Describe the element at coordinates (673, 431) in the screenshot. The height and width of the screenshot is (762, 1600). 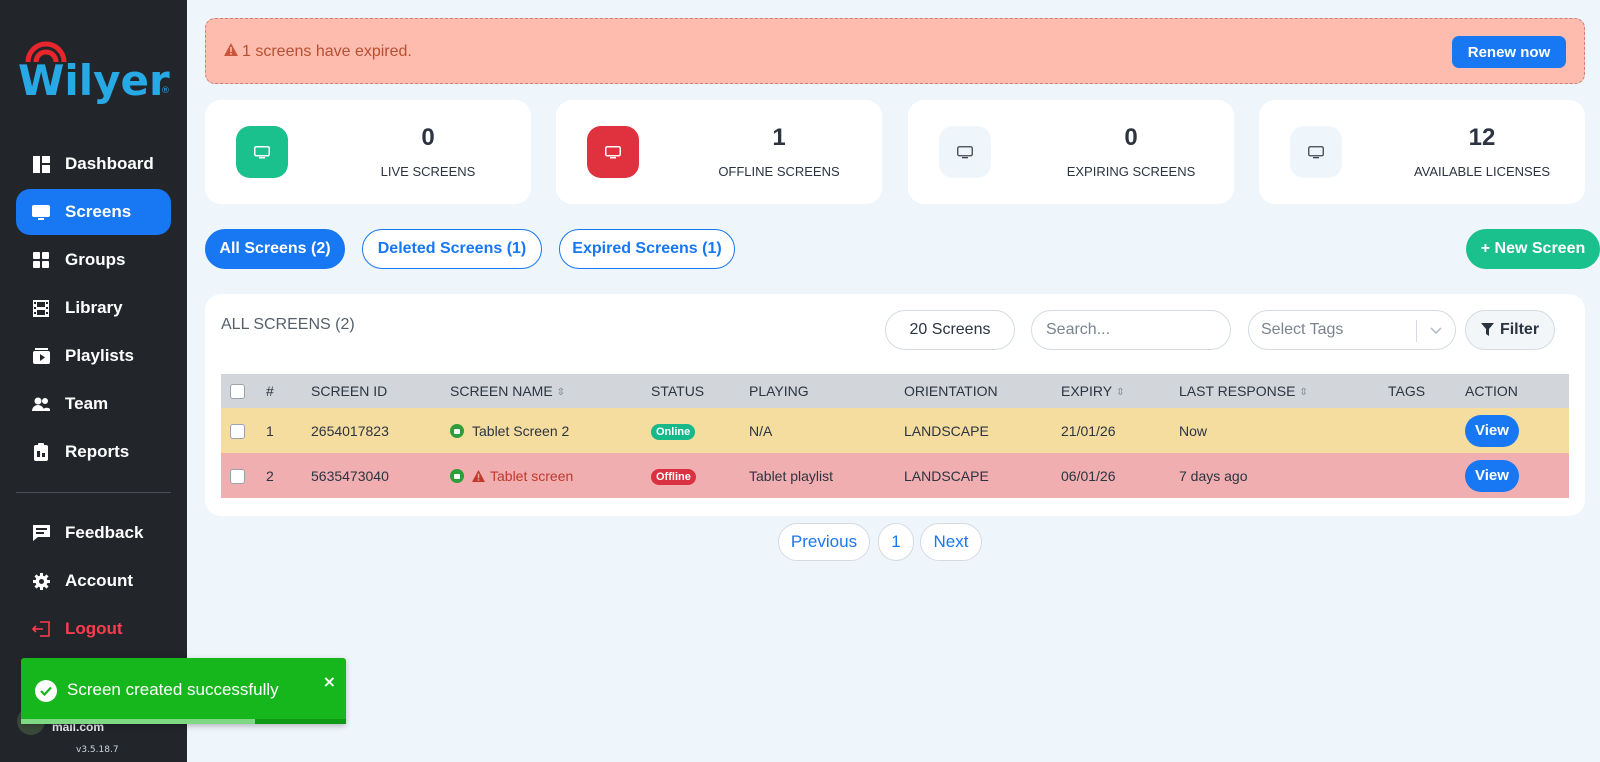
I see `status-badge: Online` at that location.